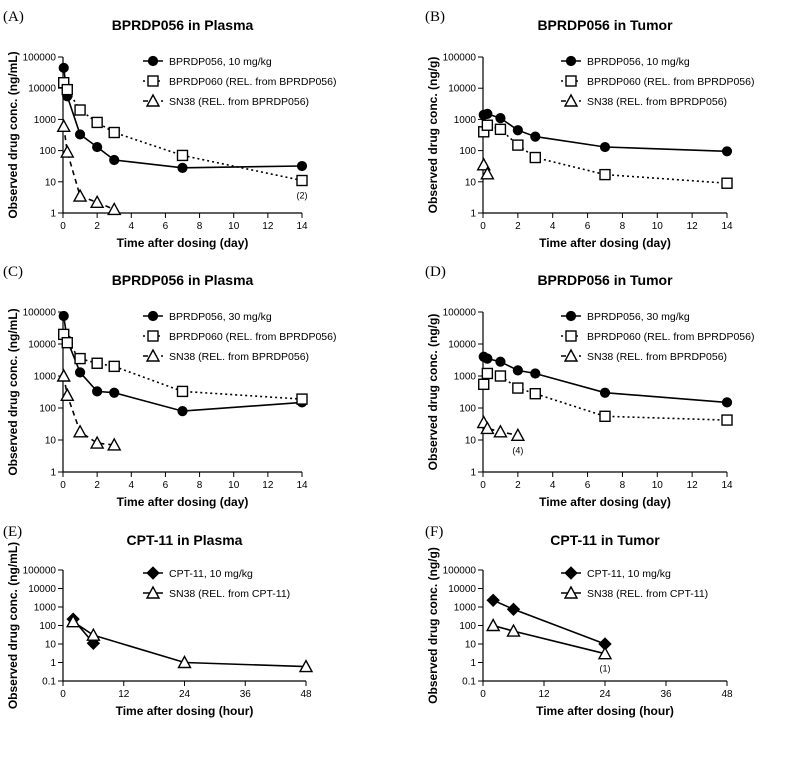 The image size is (791, 769). I want to click on series-bprdp060-rel-from-bprdp056, so click(183, 366).